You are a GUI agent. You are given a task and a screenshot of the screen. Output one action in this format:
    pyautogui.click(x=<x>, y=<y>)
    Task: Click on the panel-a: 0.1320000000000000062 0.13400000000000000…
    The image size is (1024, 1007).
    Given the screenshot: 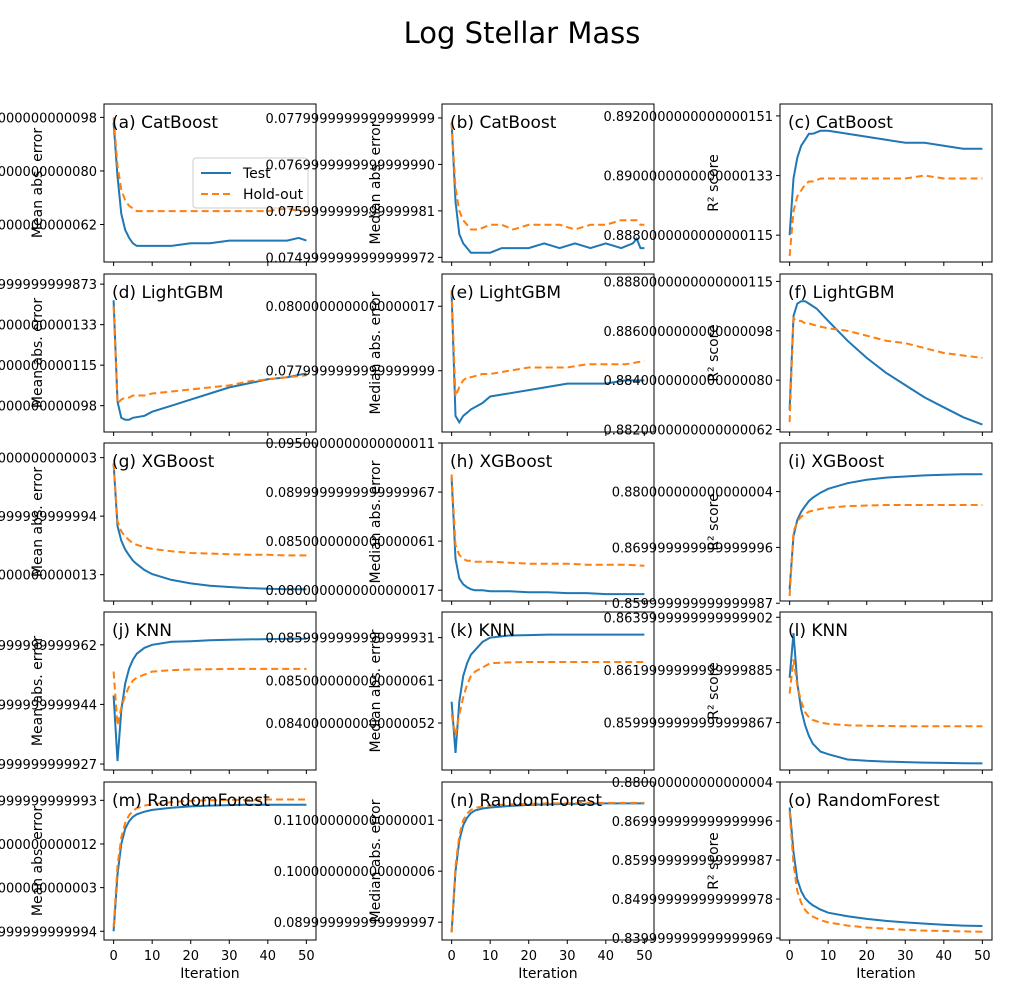 What is the action you would take?
    pyautogui.click(x=158, y=184)
    